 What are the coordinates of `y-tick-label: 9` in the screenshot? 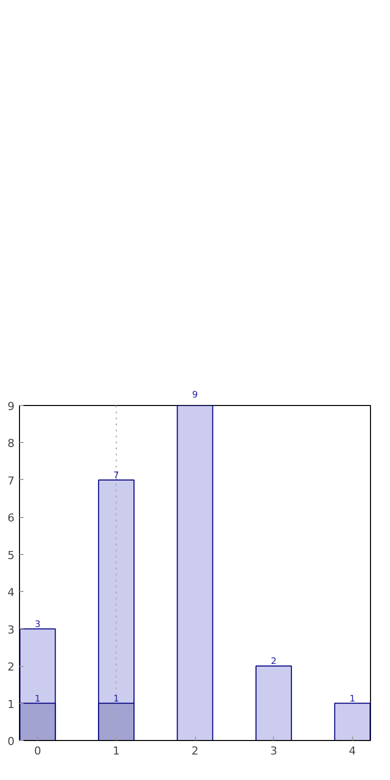 It's located at (11, 406).